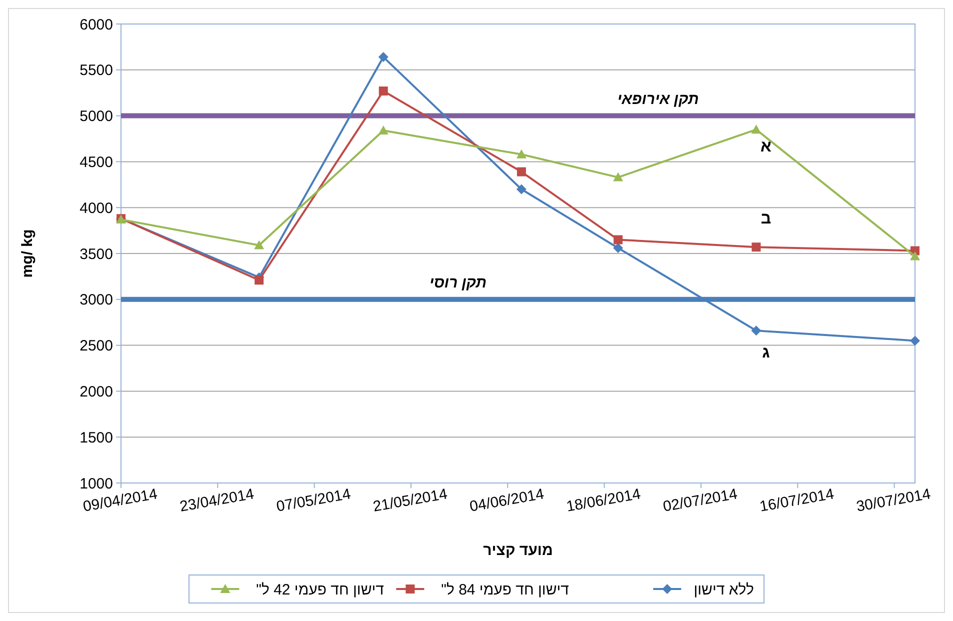 Image resolution: width=953 pixels, height=621 pixels. What do you see at coordinates (766, 147) in the screenshot?
I see `annotation: א` at bounding box center [766, 147].